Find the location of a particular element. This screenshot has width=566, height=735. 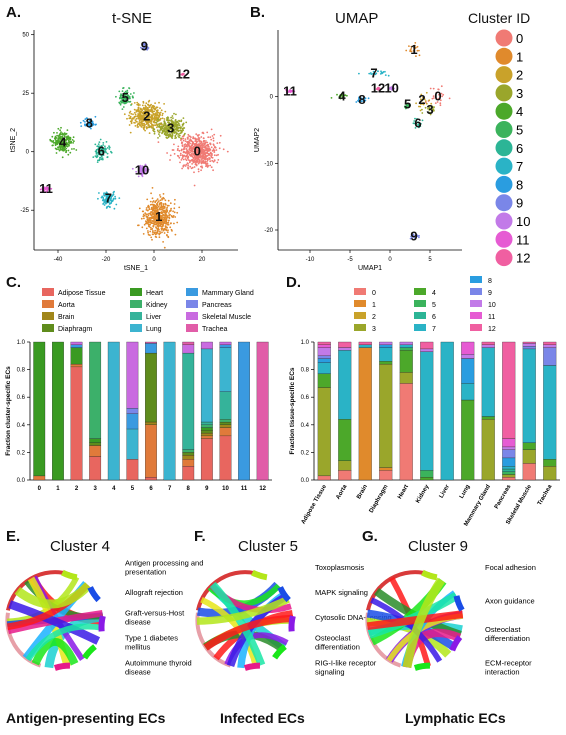

barD-category-label: Adipose Tissue is located at coordinates (315, 504).